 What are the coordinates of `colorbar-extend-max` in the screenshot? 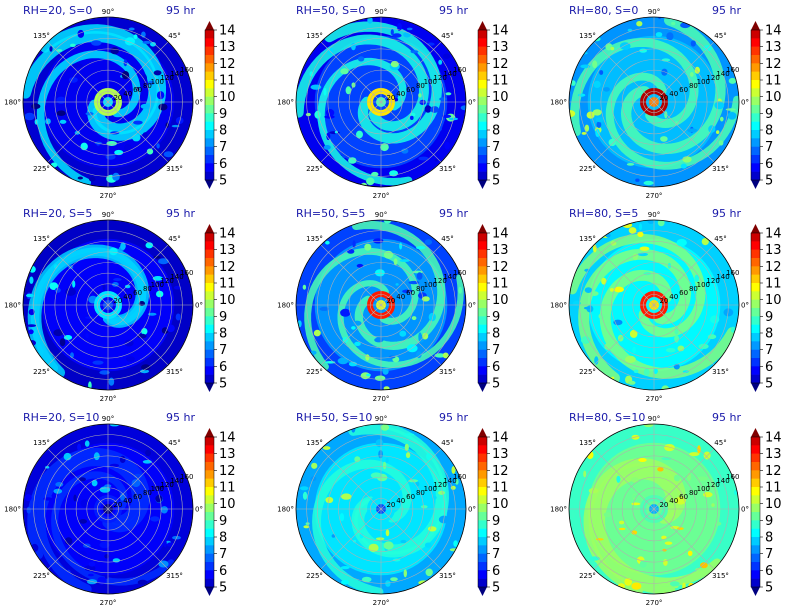 It's located at (209, 228).